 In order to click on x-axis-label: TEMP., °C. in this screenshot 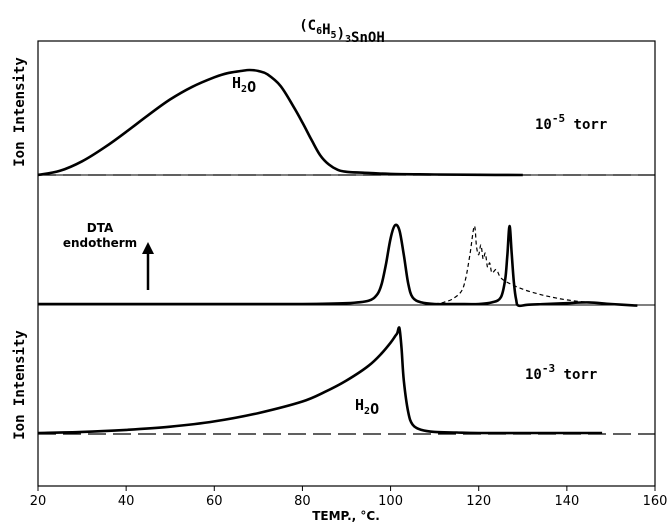, I will do `click(346, 516)`.